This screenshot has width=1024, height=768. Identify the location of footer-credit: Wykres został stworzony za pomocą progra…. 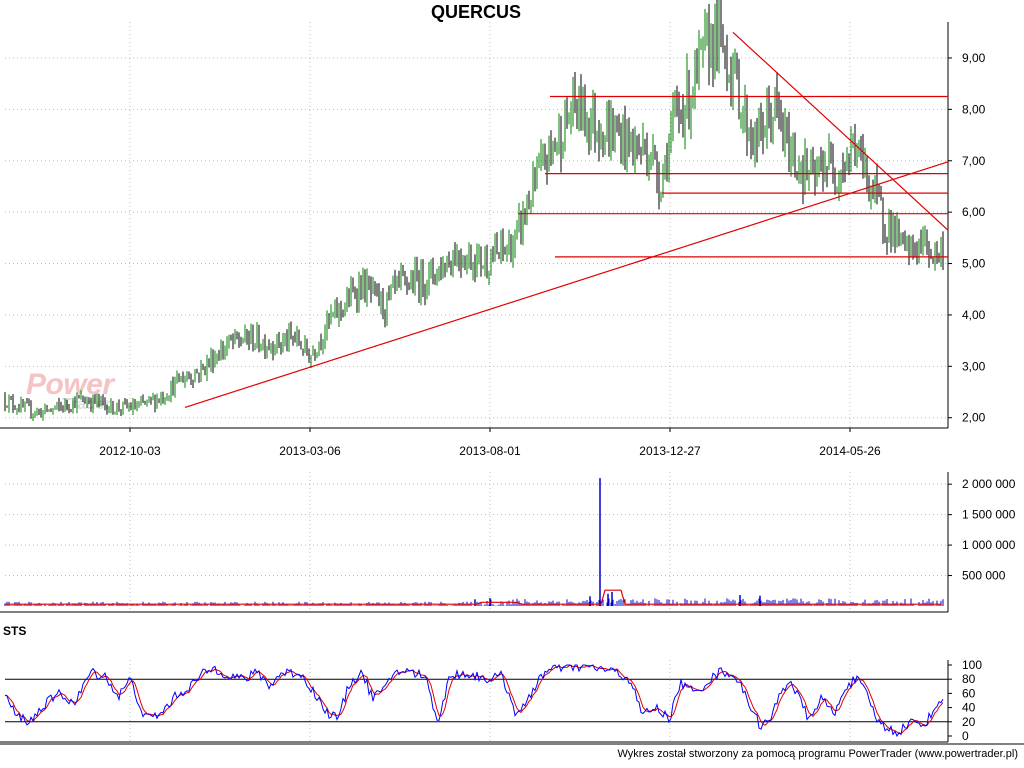
(817, 754).